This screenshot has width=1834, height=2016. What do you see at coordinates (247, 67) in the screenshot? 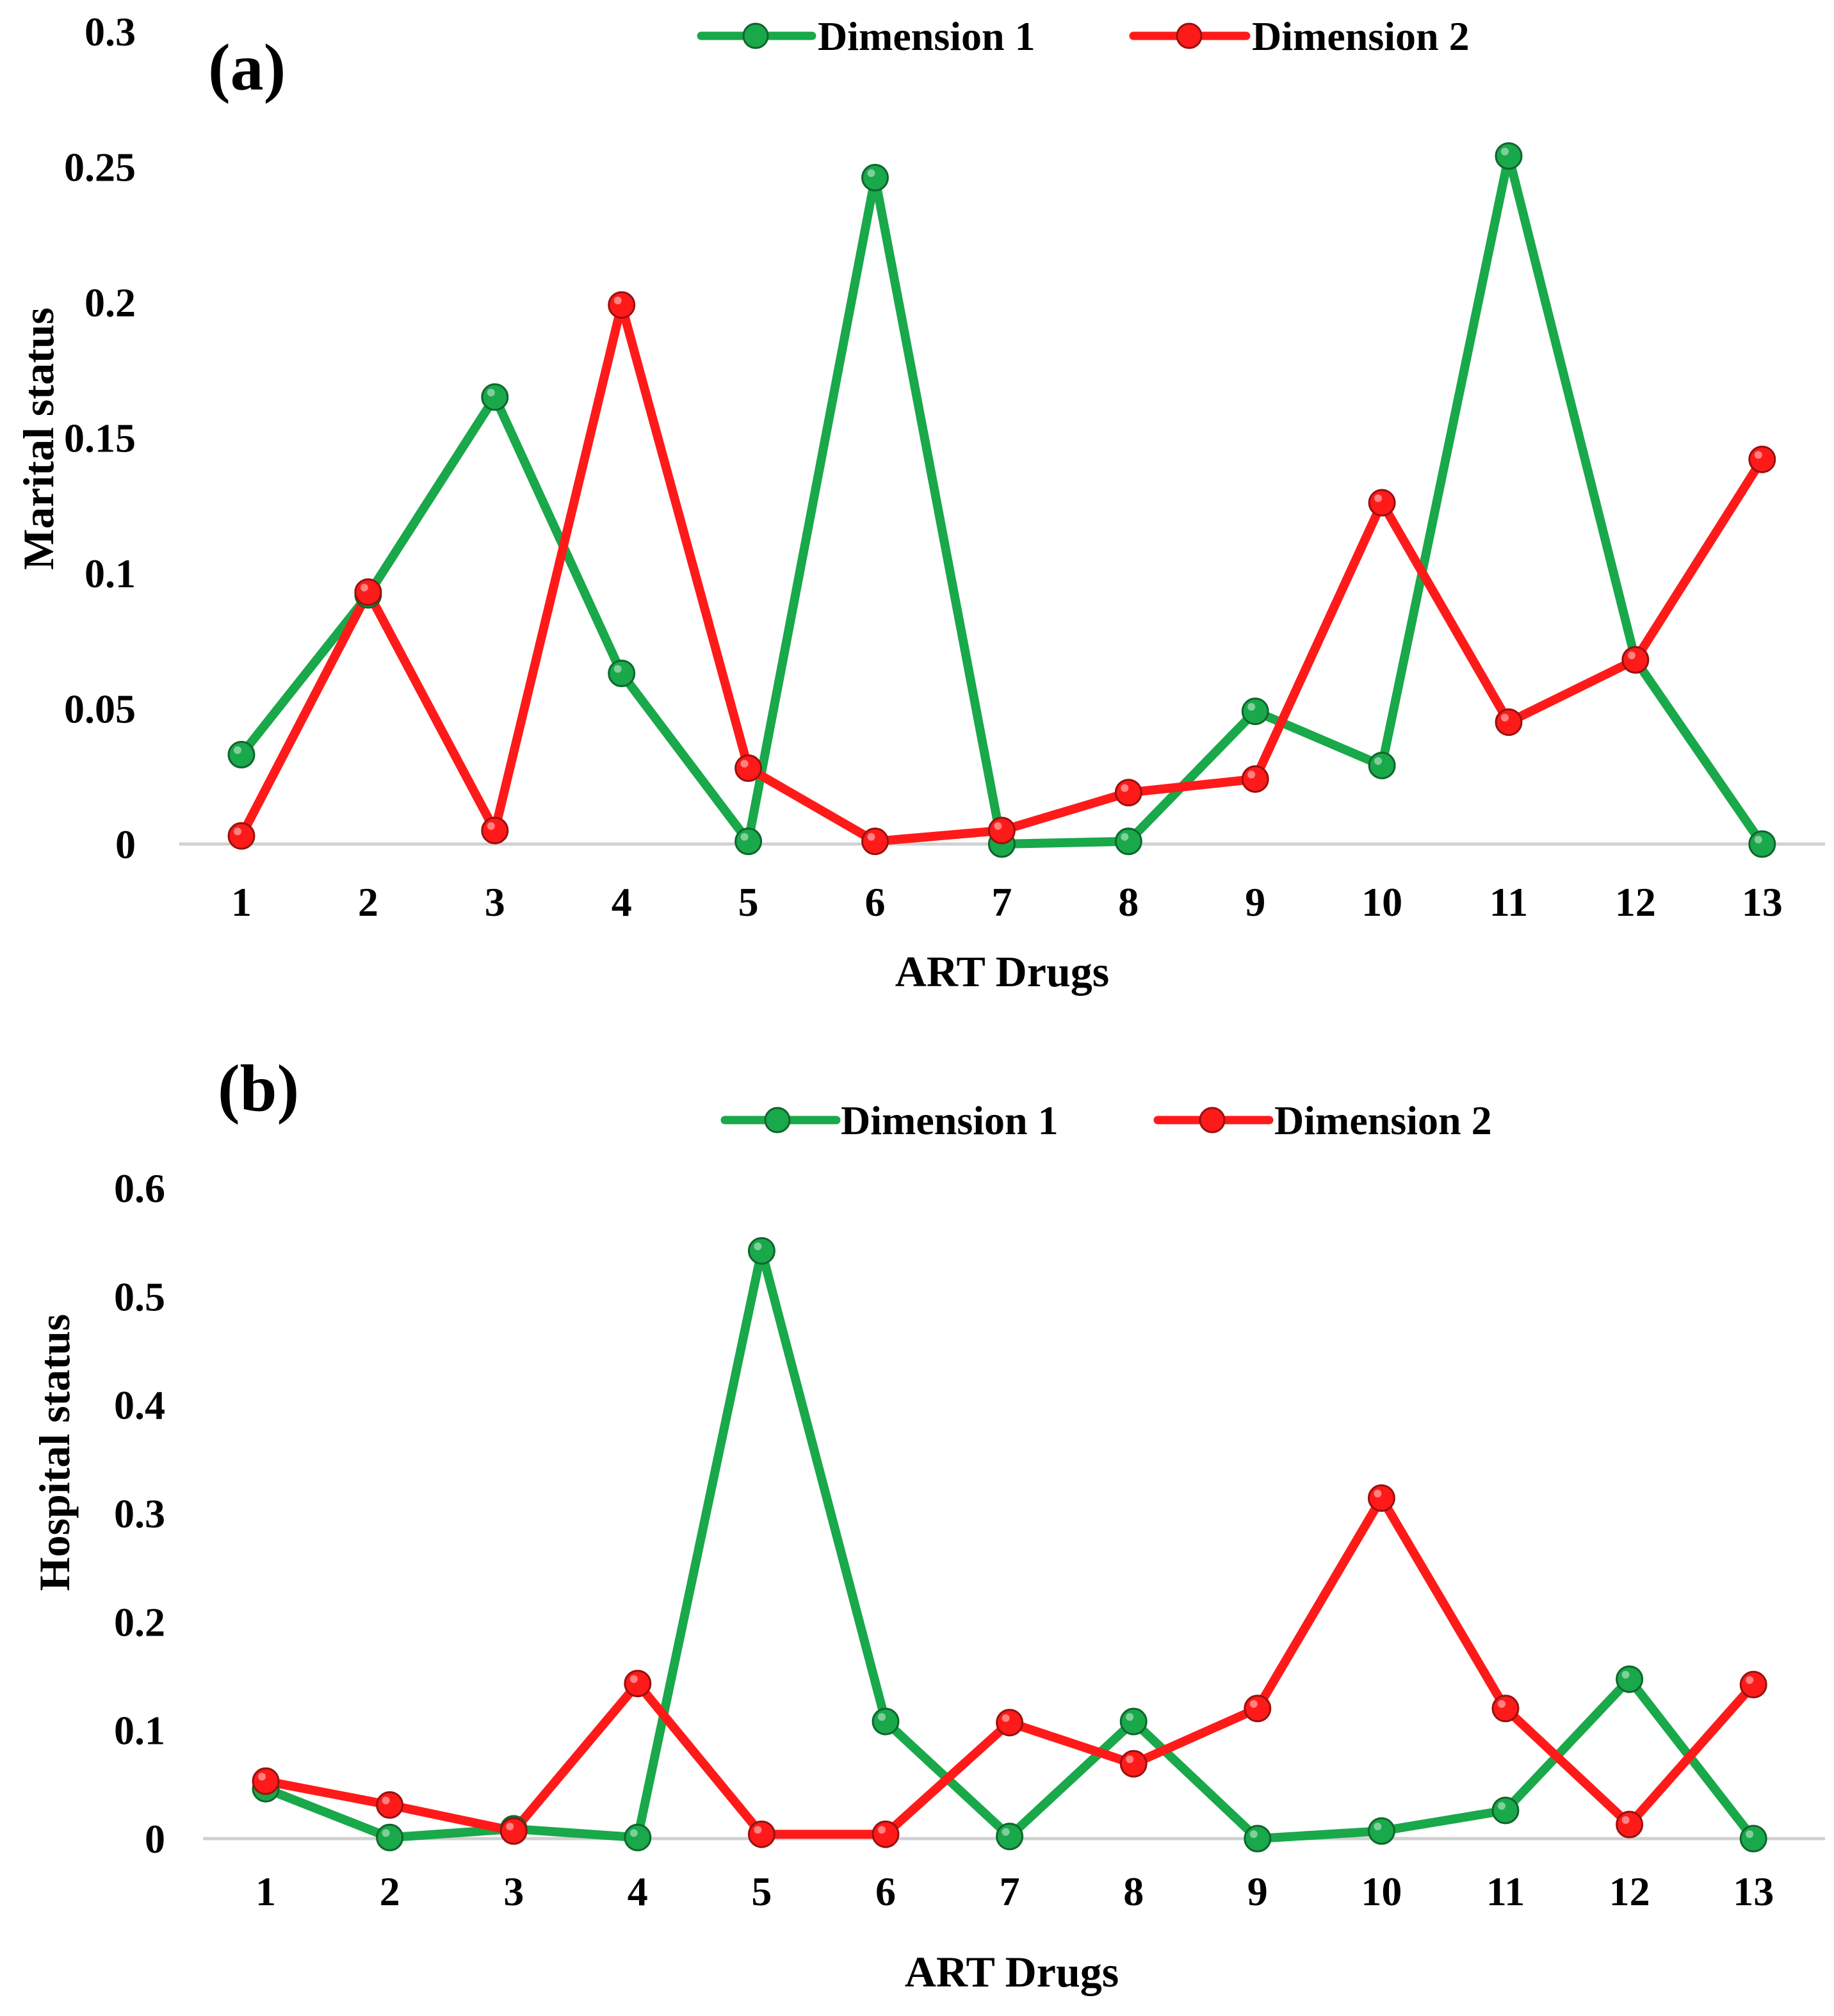
I see `panel-a-label: (a)` at bounding box center [247, 67].